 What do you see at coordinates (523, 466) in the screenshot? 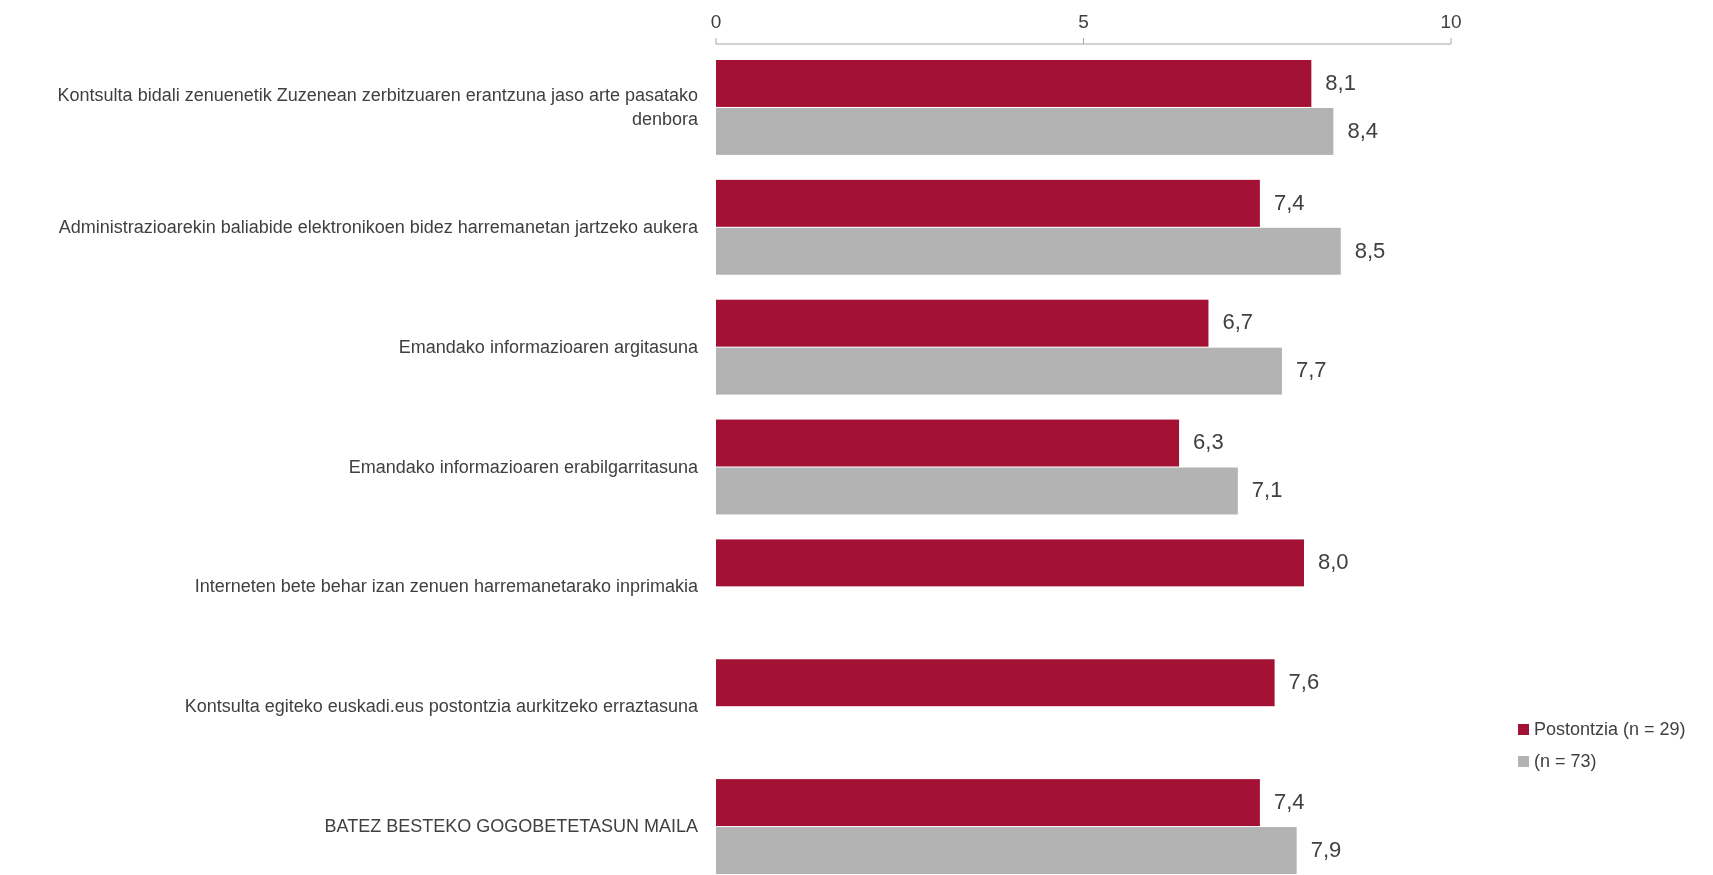
I see `y-tick-label: Emandako informazioaren erabilgarritasuna` at bounding box center [523, 466].